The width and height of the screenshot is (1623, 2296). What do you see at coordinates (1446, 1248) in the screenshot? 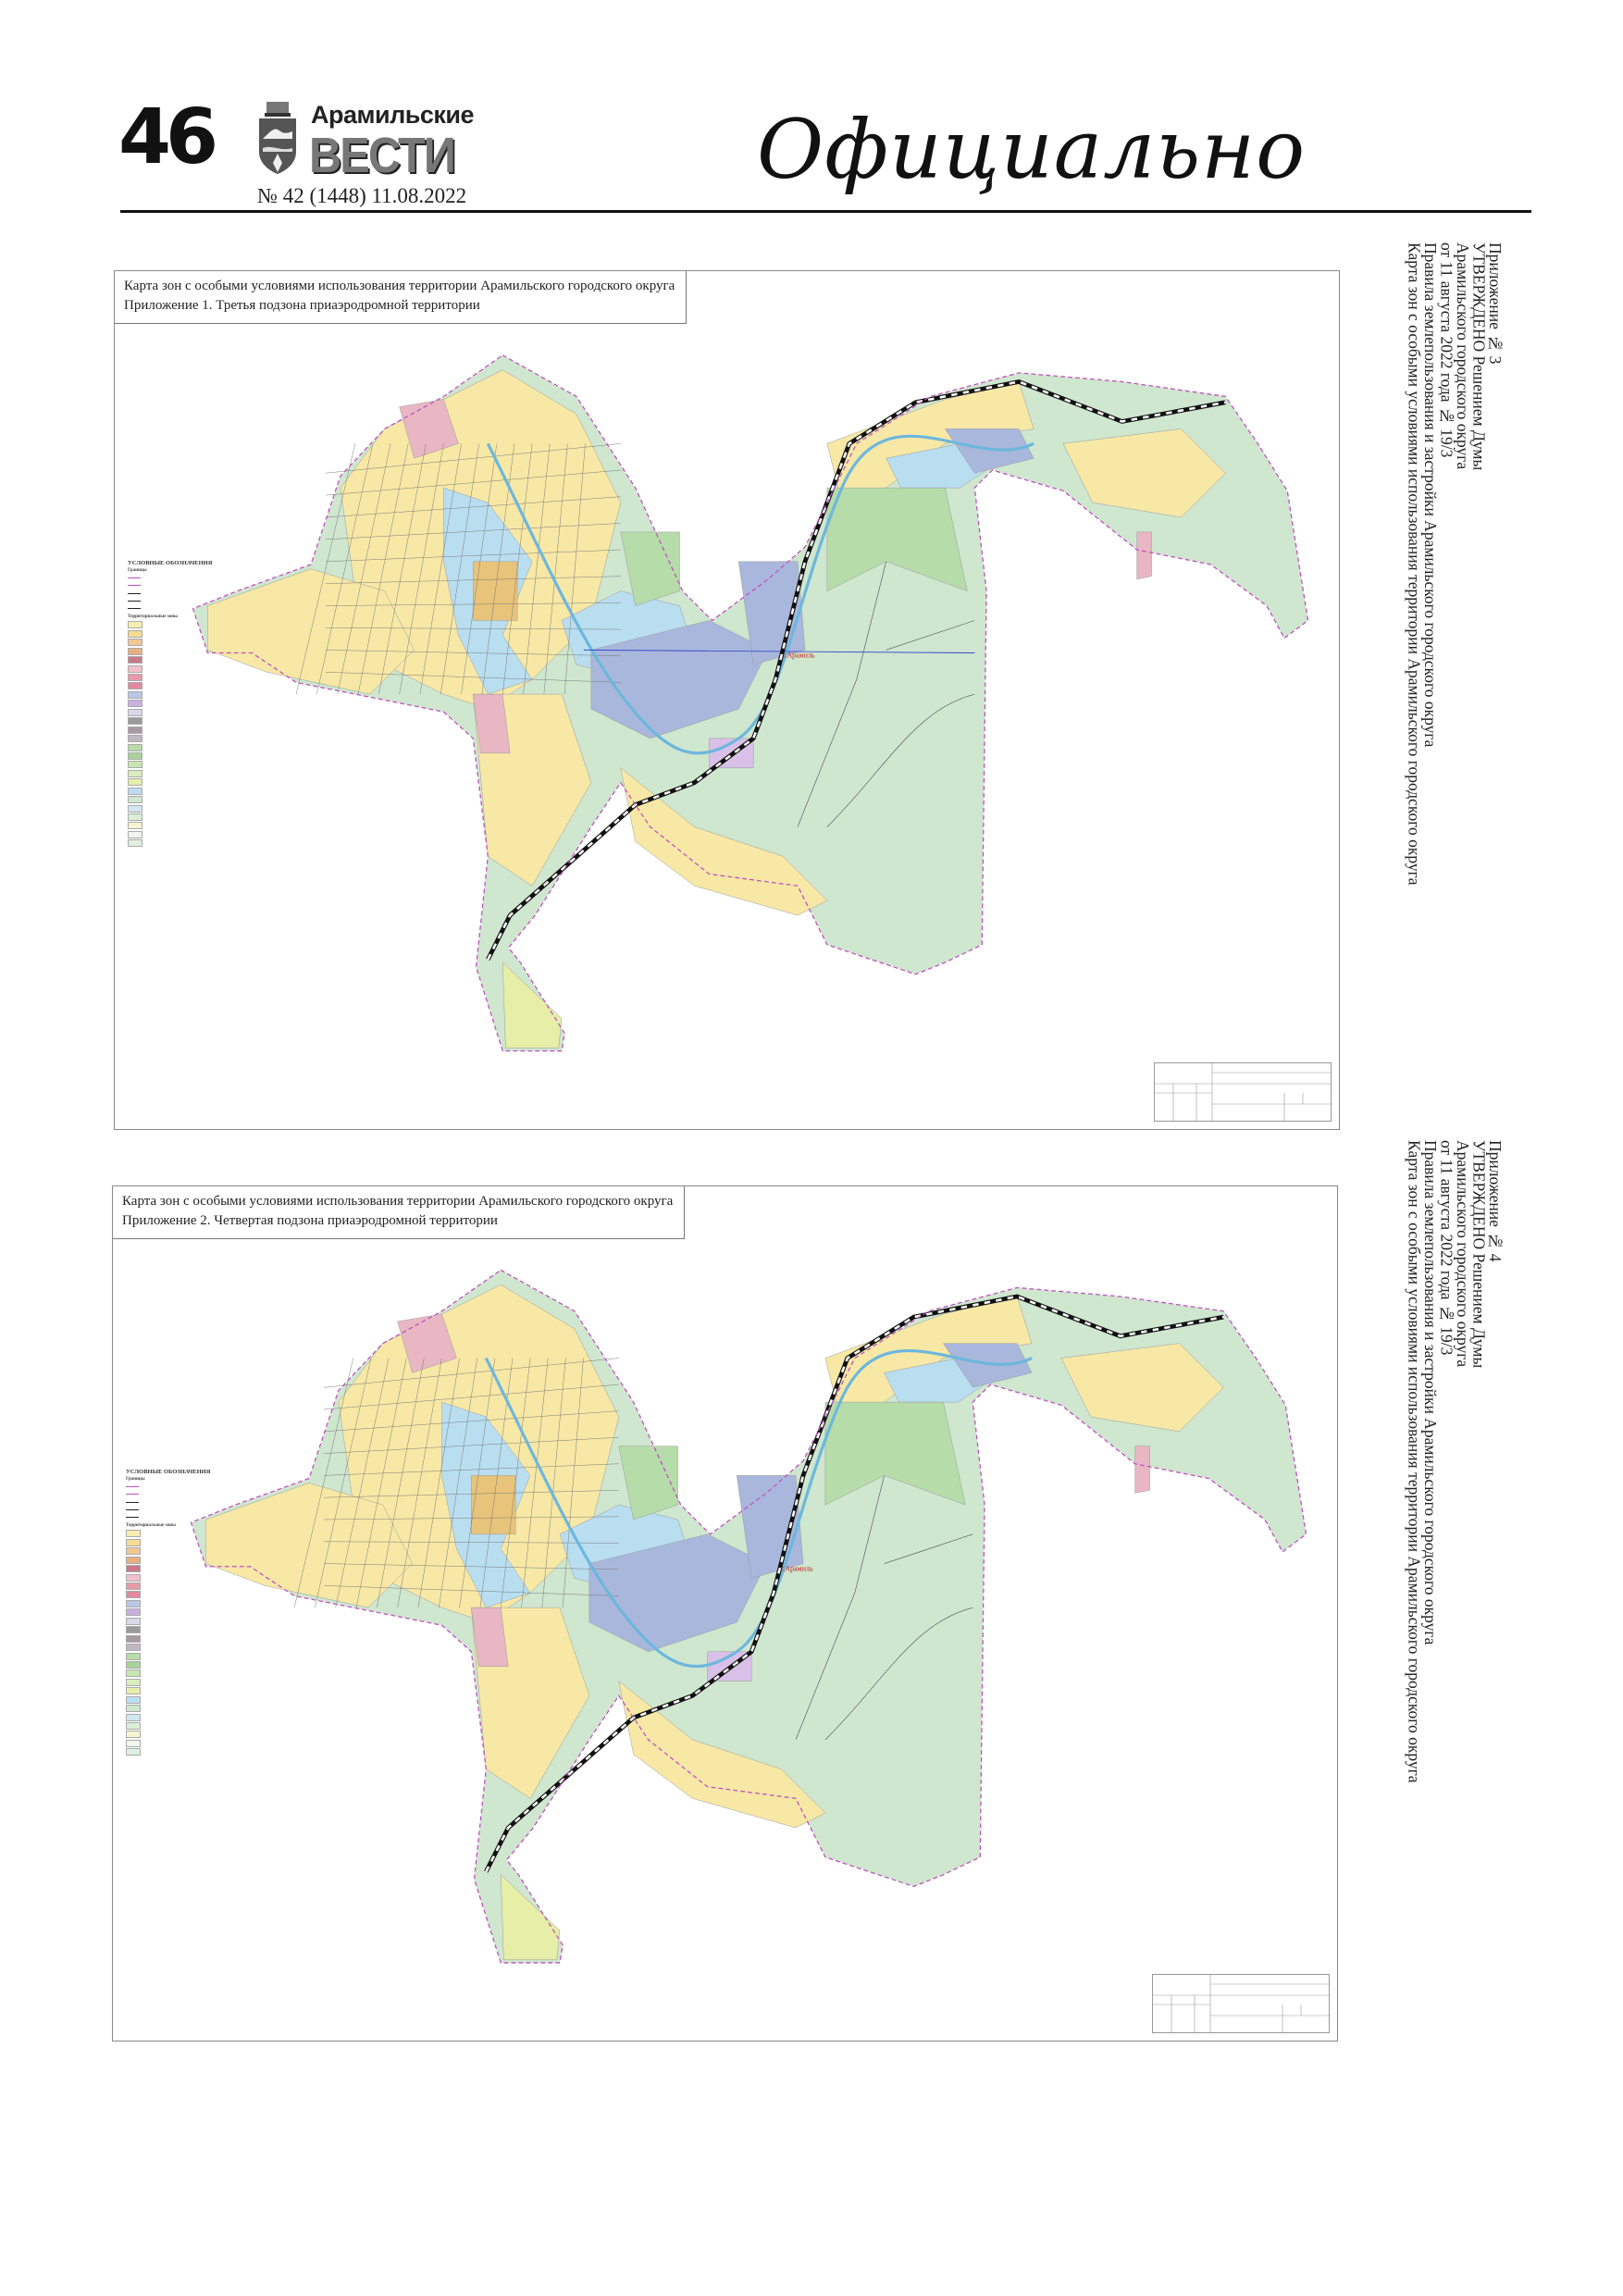
I see `side-line: от 11 августа 2022 года № 19/3` at bounding box center [1446, 1248].